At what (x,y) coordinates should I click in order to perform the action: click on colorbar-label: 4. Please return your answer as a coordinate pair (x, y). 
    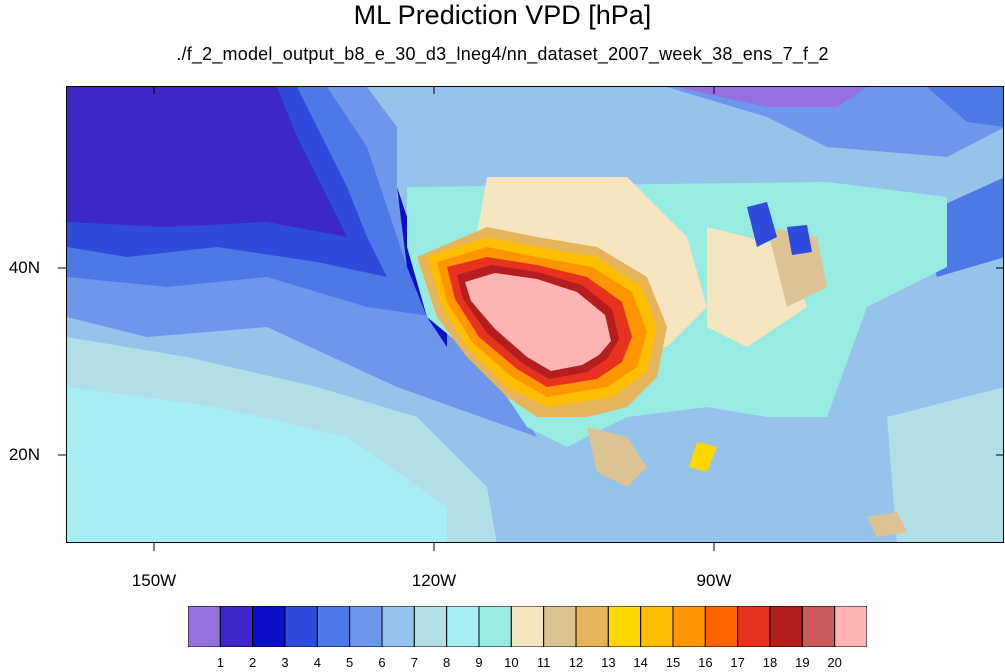
    Looking at the image, I should click on (317, 662).